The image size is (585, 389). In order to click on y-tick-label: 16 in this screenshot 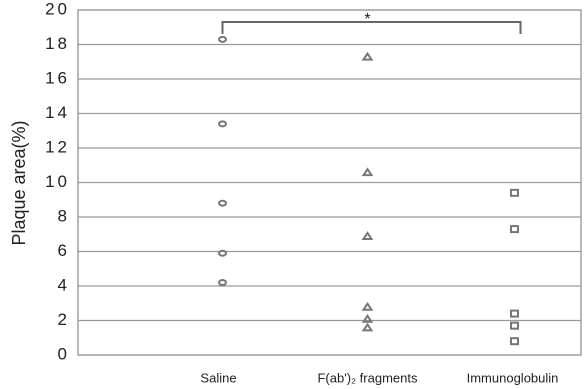, I will do `click(57, 77)`.